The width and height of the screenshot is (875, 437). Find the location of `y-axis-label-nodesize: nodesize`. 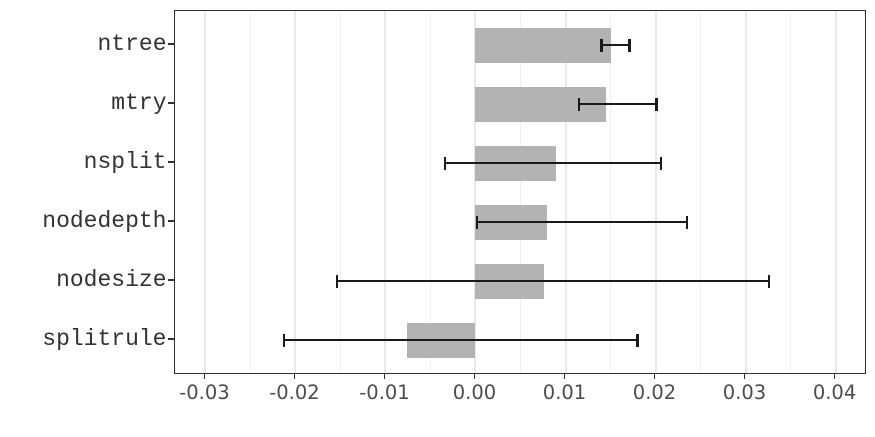

y-axis-label-nodesize: nodesize is located at coordinates (111, 280).